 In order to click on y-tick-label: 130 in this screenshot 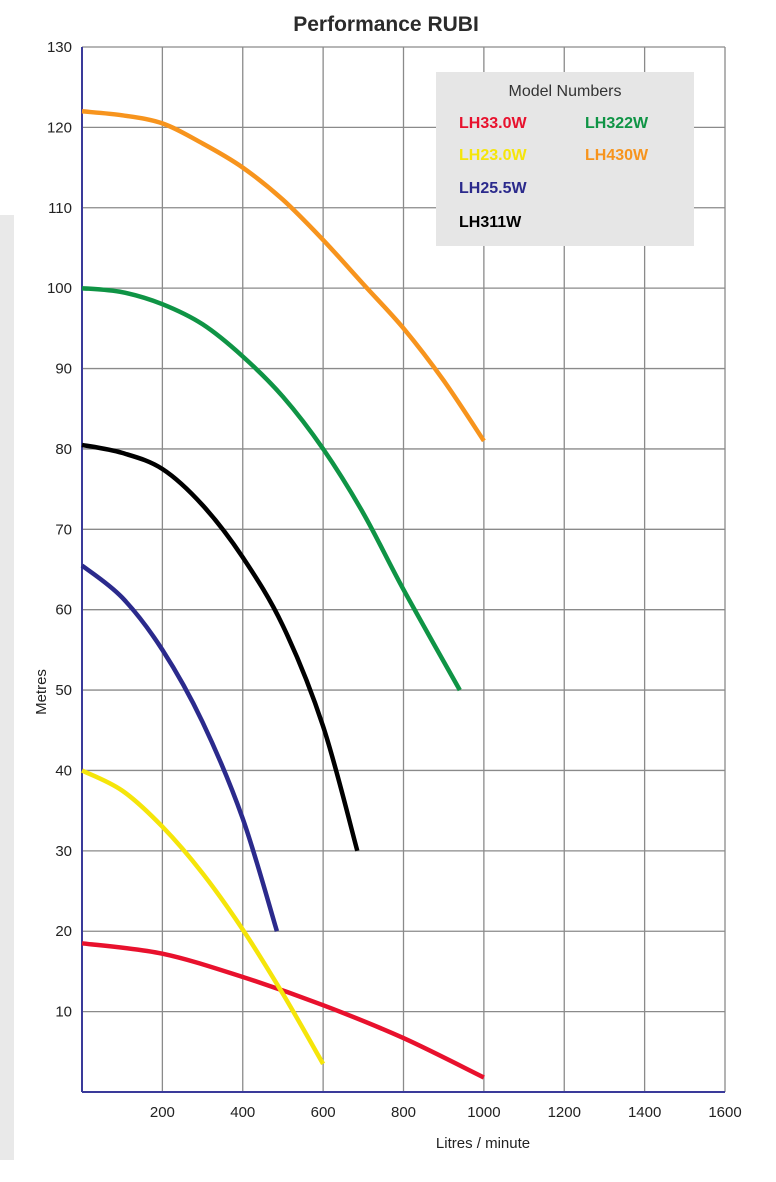, I will do `click(59, 47)`.